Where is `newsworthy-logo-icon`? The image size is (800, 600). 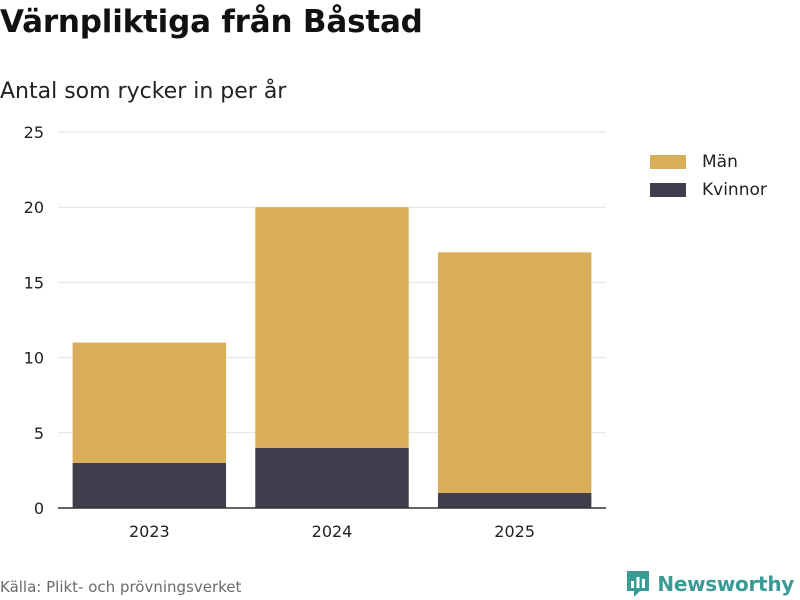 newsworthy-logo-icon is located at coordinates (638, 584).